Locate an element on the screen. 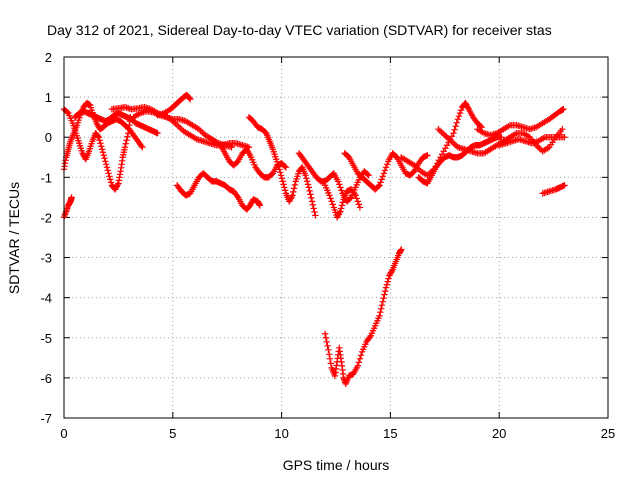 Image resolution: width=640 pixels, height=480 pixels. y-tick-label: -1 is located at coordinates (46, 177).